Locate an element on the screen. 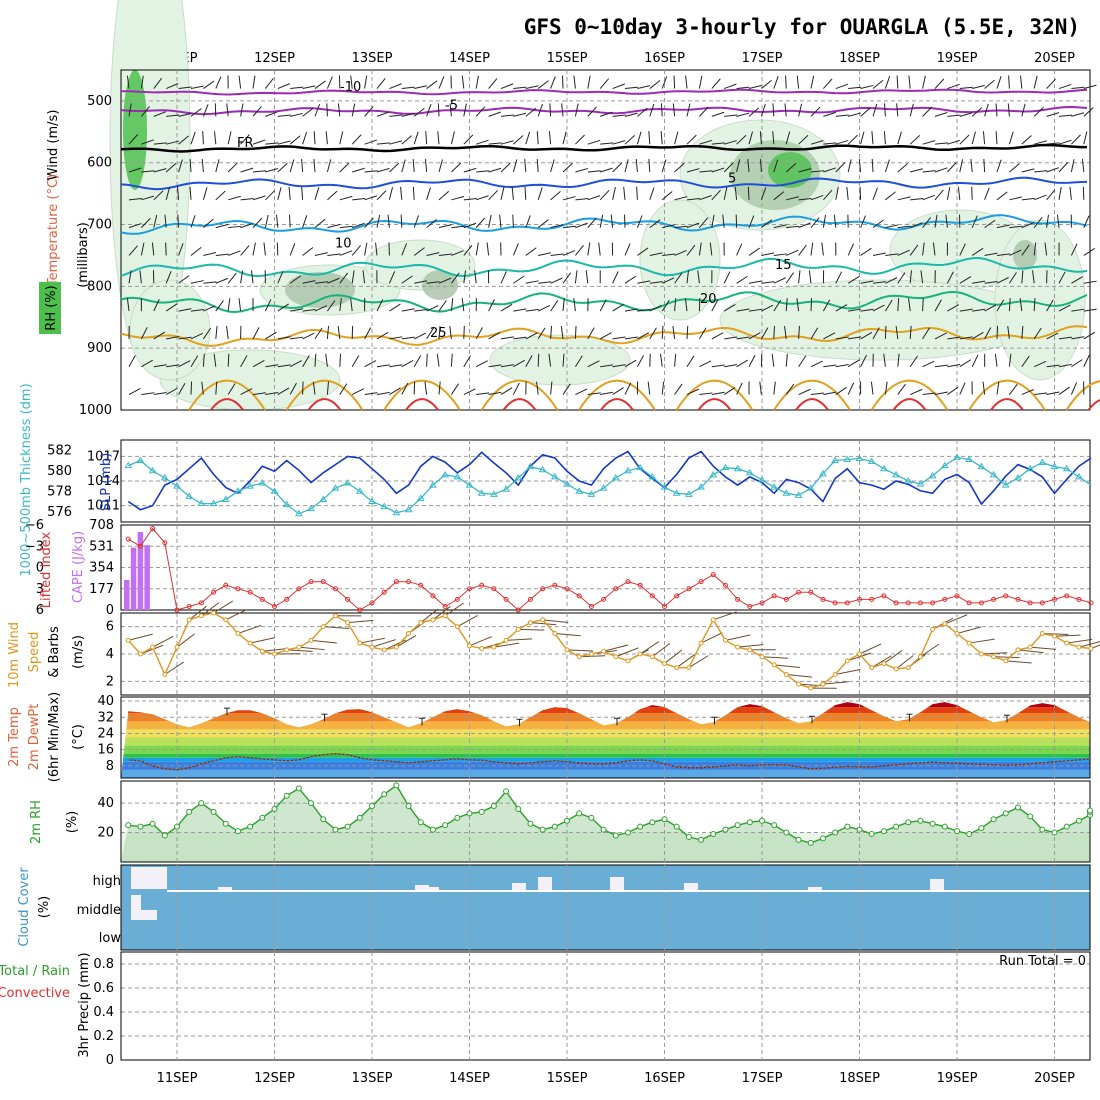 This screenshot has width=1100, height=1100. pressure-tick-label: 700 is located at coordinates (99, 225).